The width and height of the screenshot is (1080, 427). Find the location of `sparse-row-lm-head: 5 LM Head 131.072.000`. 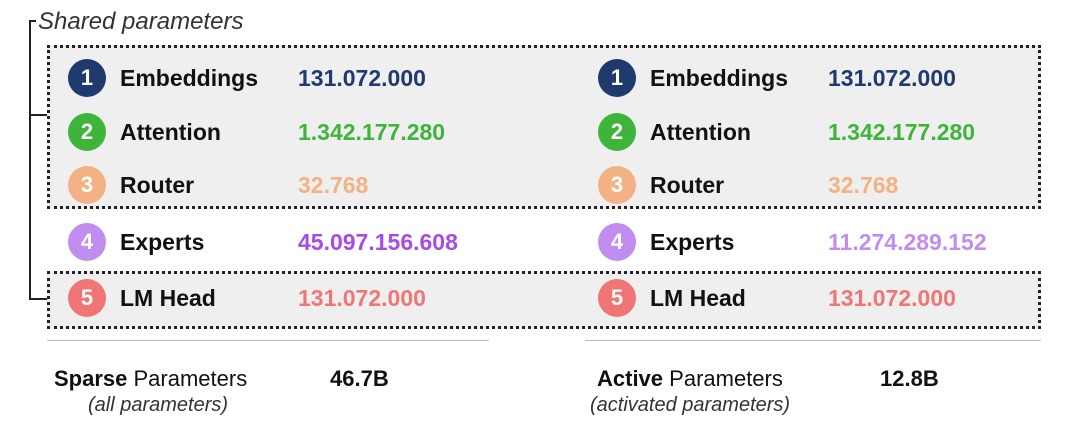

sparse-row-lm-head: 5 LM Head 131.072.000 is located at coordinates (247, 298).